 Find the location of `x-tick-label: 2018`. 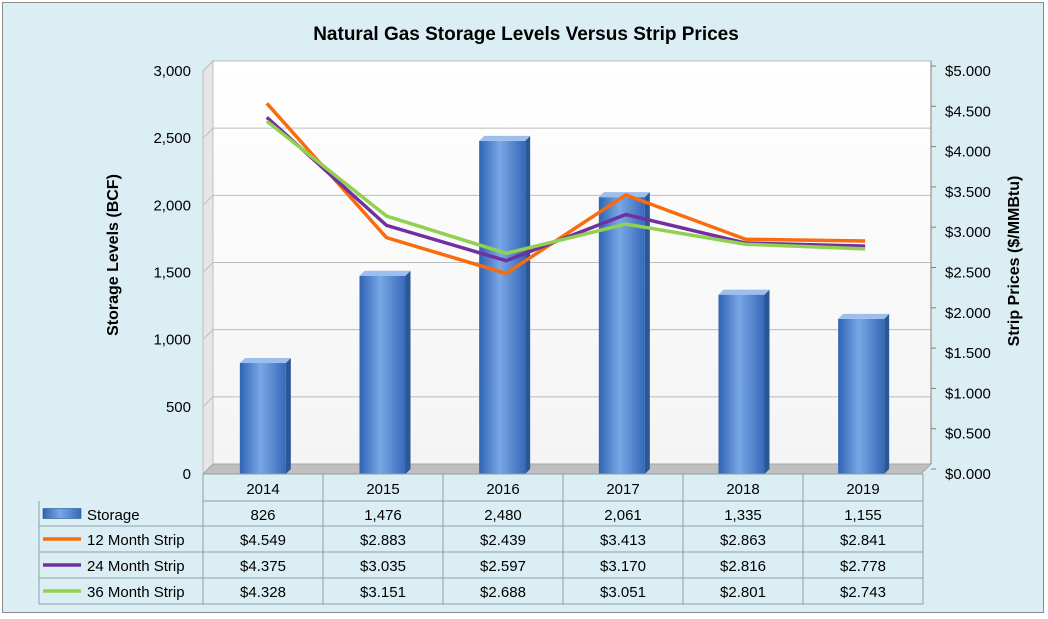

x-tick-label: 2018 is located at coordinates (742, 489).